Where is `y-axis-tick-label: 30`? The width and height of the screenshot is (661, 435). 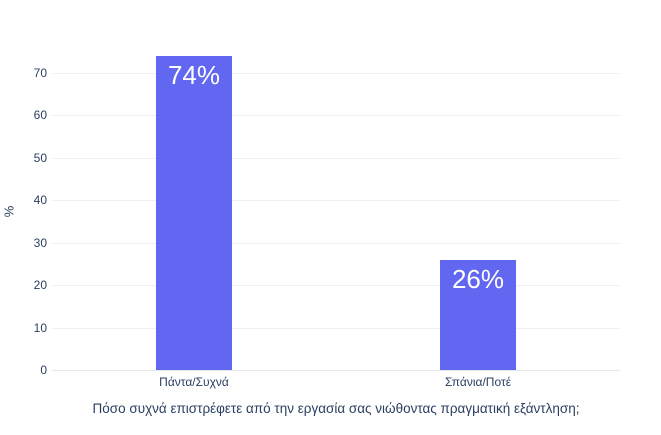 y-axis-tick-label: 30 is located at coordinates (40, 242).